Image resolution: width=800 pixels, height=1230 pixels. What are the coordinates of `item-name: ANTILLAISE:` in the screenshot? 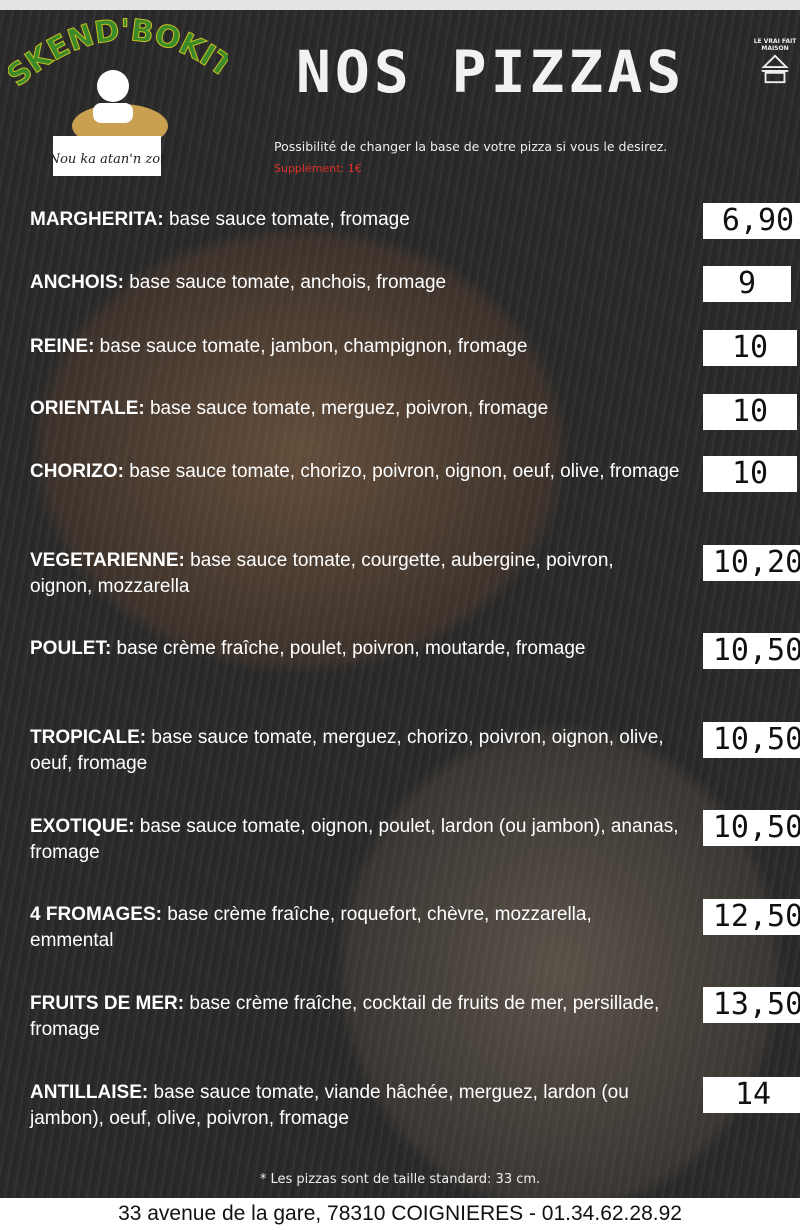 It's located at (89, 1092).